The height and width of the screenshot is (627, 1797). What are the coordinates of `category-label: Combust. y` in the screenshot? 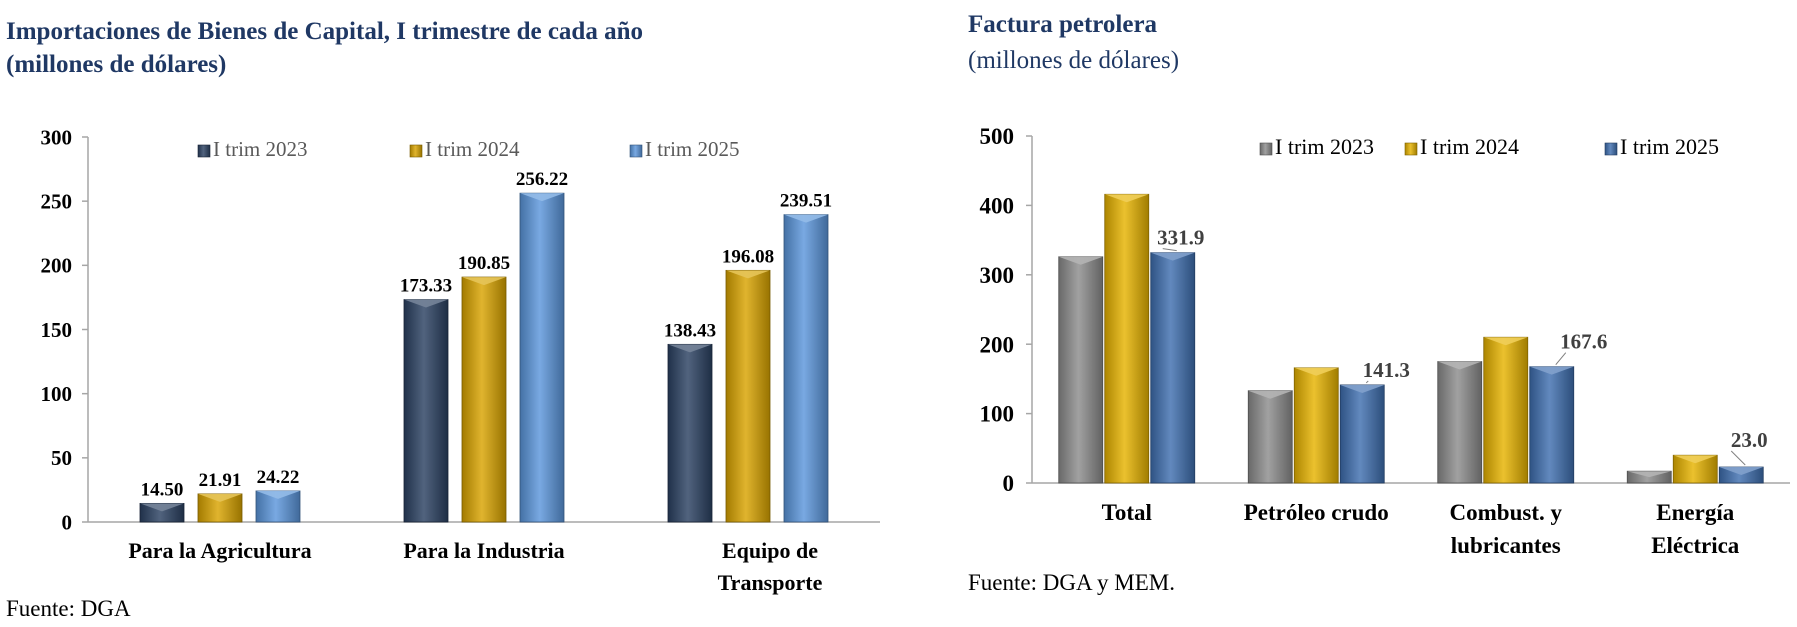 It's located at (1506, 512).